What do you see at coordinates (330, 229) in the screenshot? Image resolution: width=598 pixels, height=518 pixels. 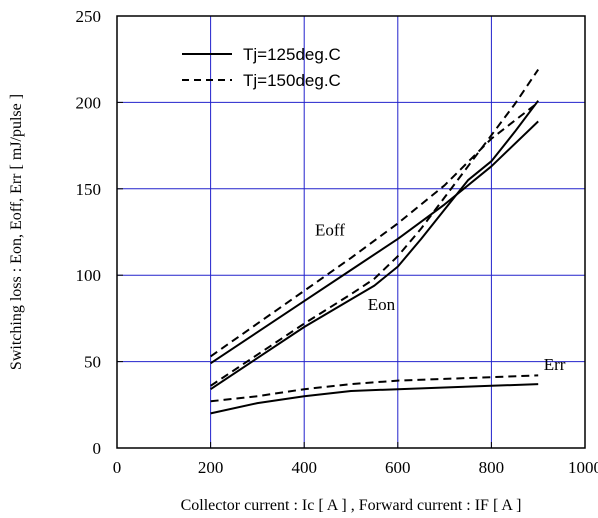 I see `curve-label-eoff: Eoff` at bounding box center [330, 229].